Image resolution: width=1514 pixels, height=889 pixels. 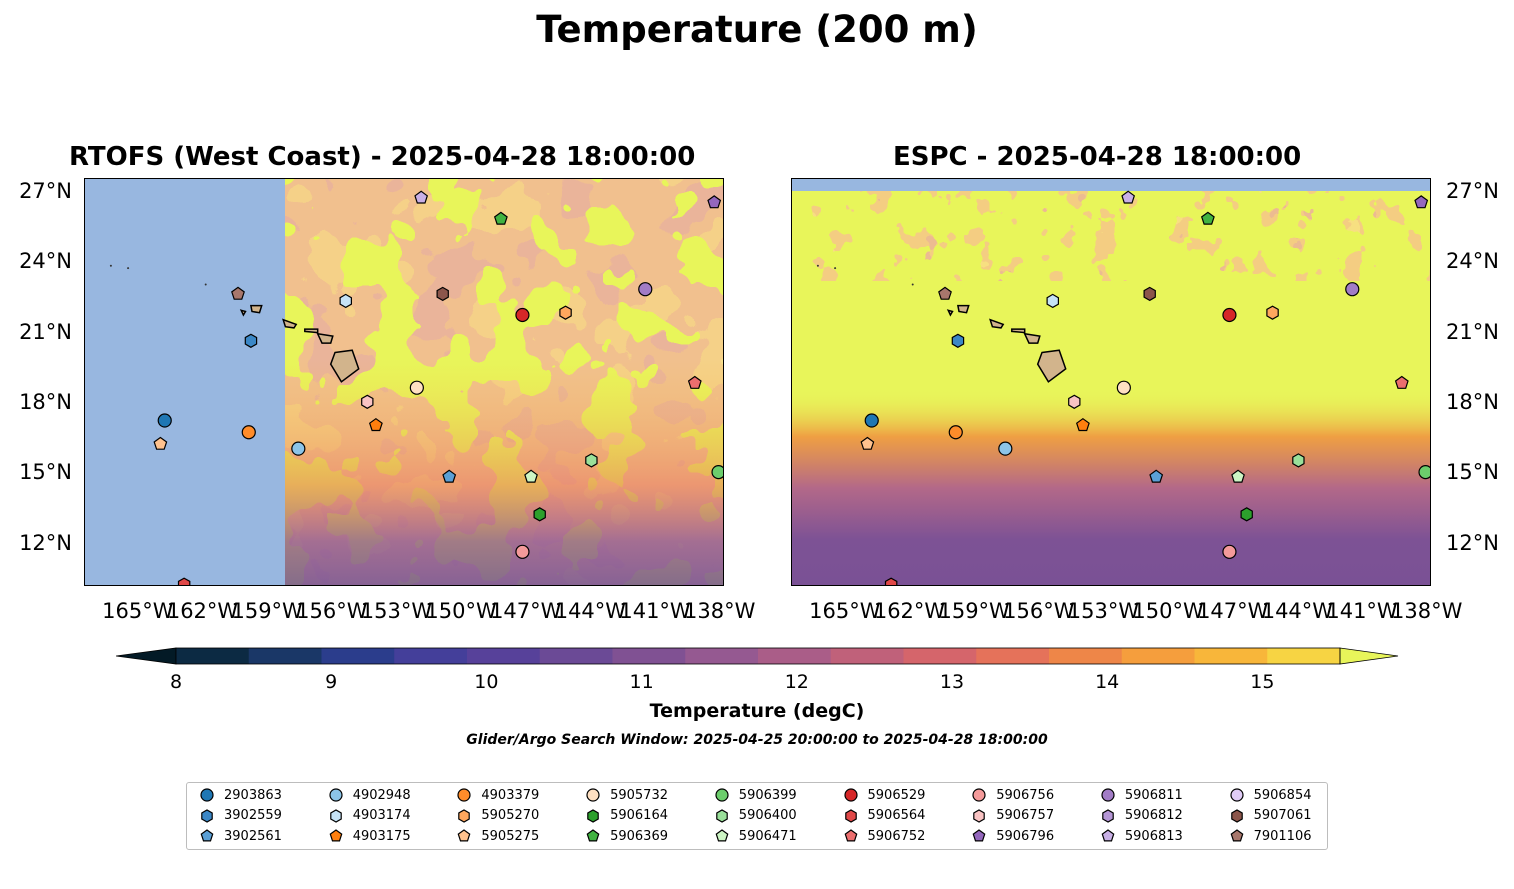 What do you see at coordinates (1369, 656) in the screenshot?
I see `colorbar-over` at bounding box center [1369, 656].